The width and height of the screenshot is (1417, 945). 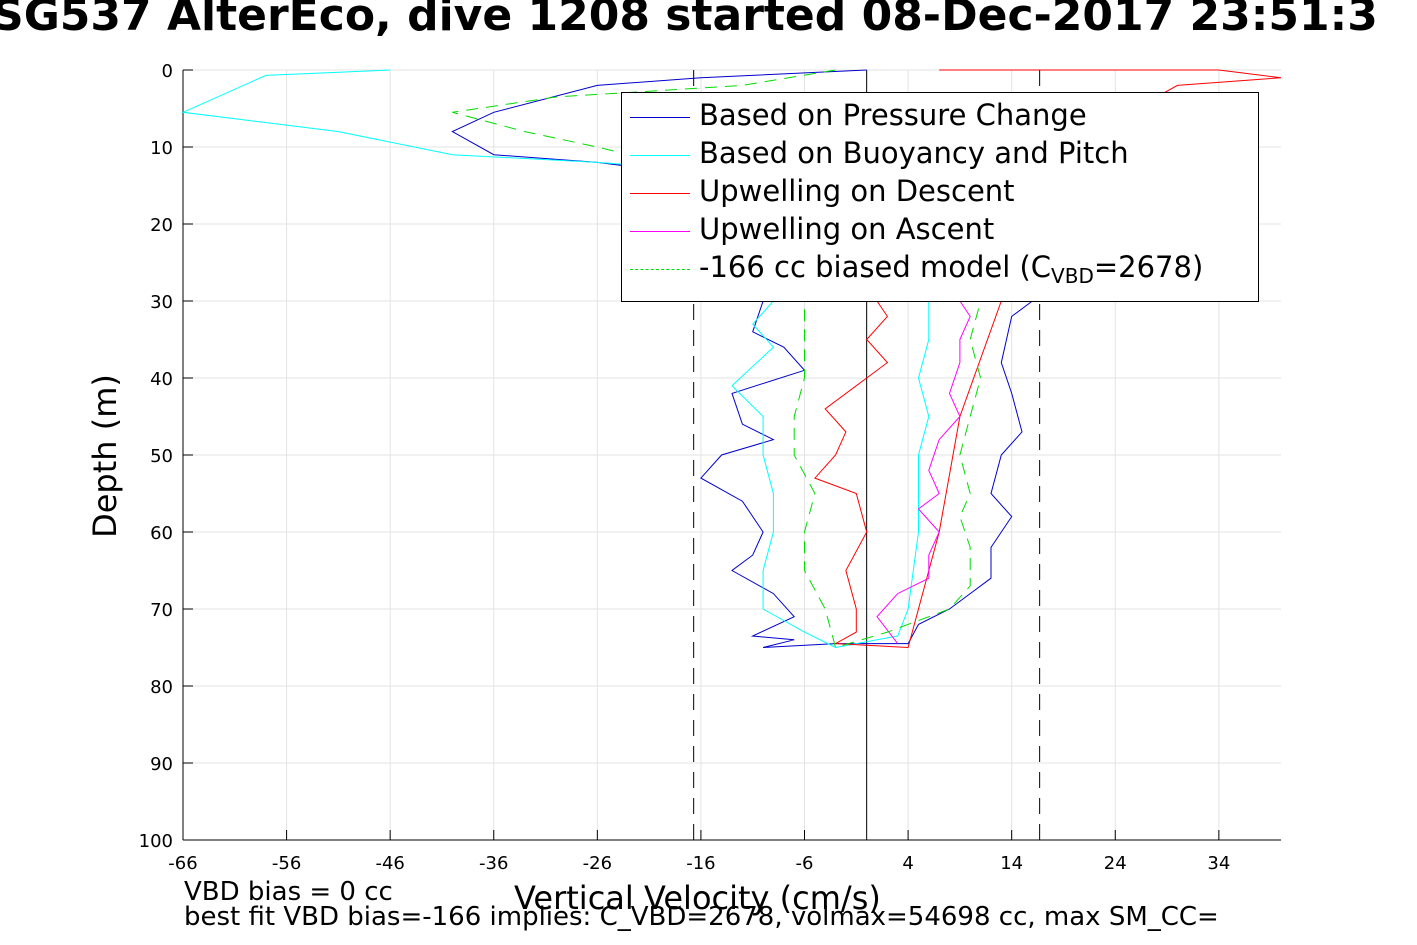 I want to click on x-tick-label: 34, so click(x=1218, y=863).